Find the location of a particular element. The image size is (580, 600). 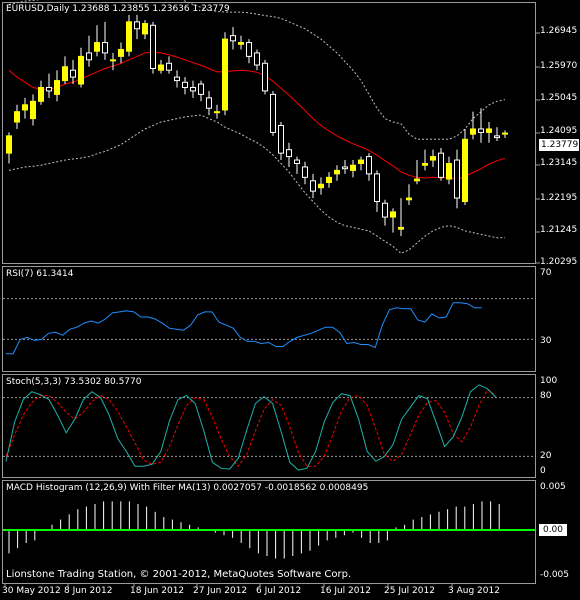

price-axis-label: 1.24095 is located at coordinates (559, 131).